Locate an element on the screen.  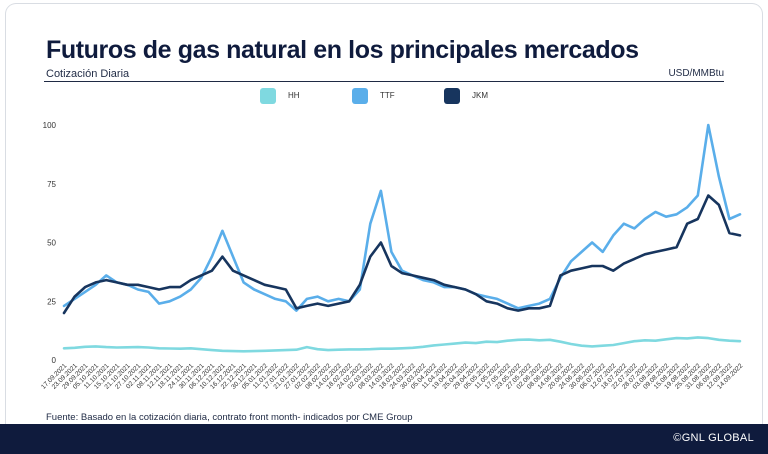
legend-item-jkm: JKM is located at coordinates (466, 96).